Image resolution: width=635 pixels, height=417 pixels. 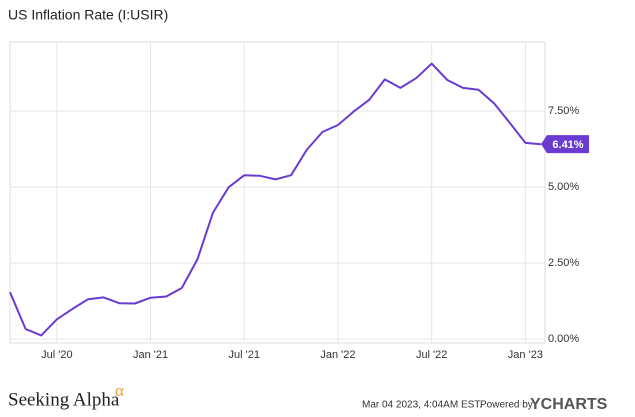 I want to click on value-label-box, so click(x=565, y=144).